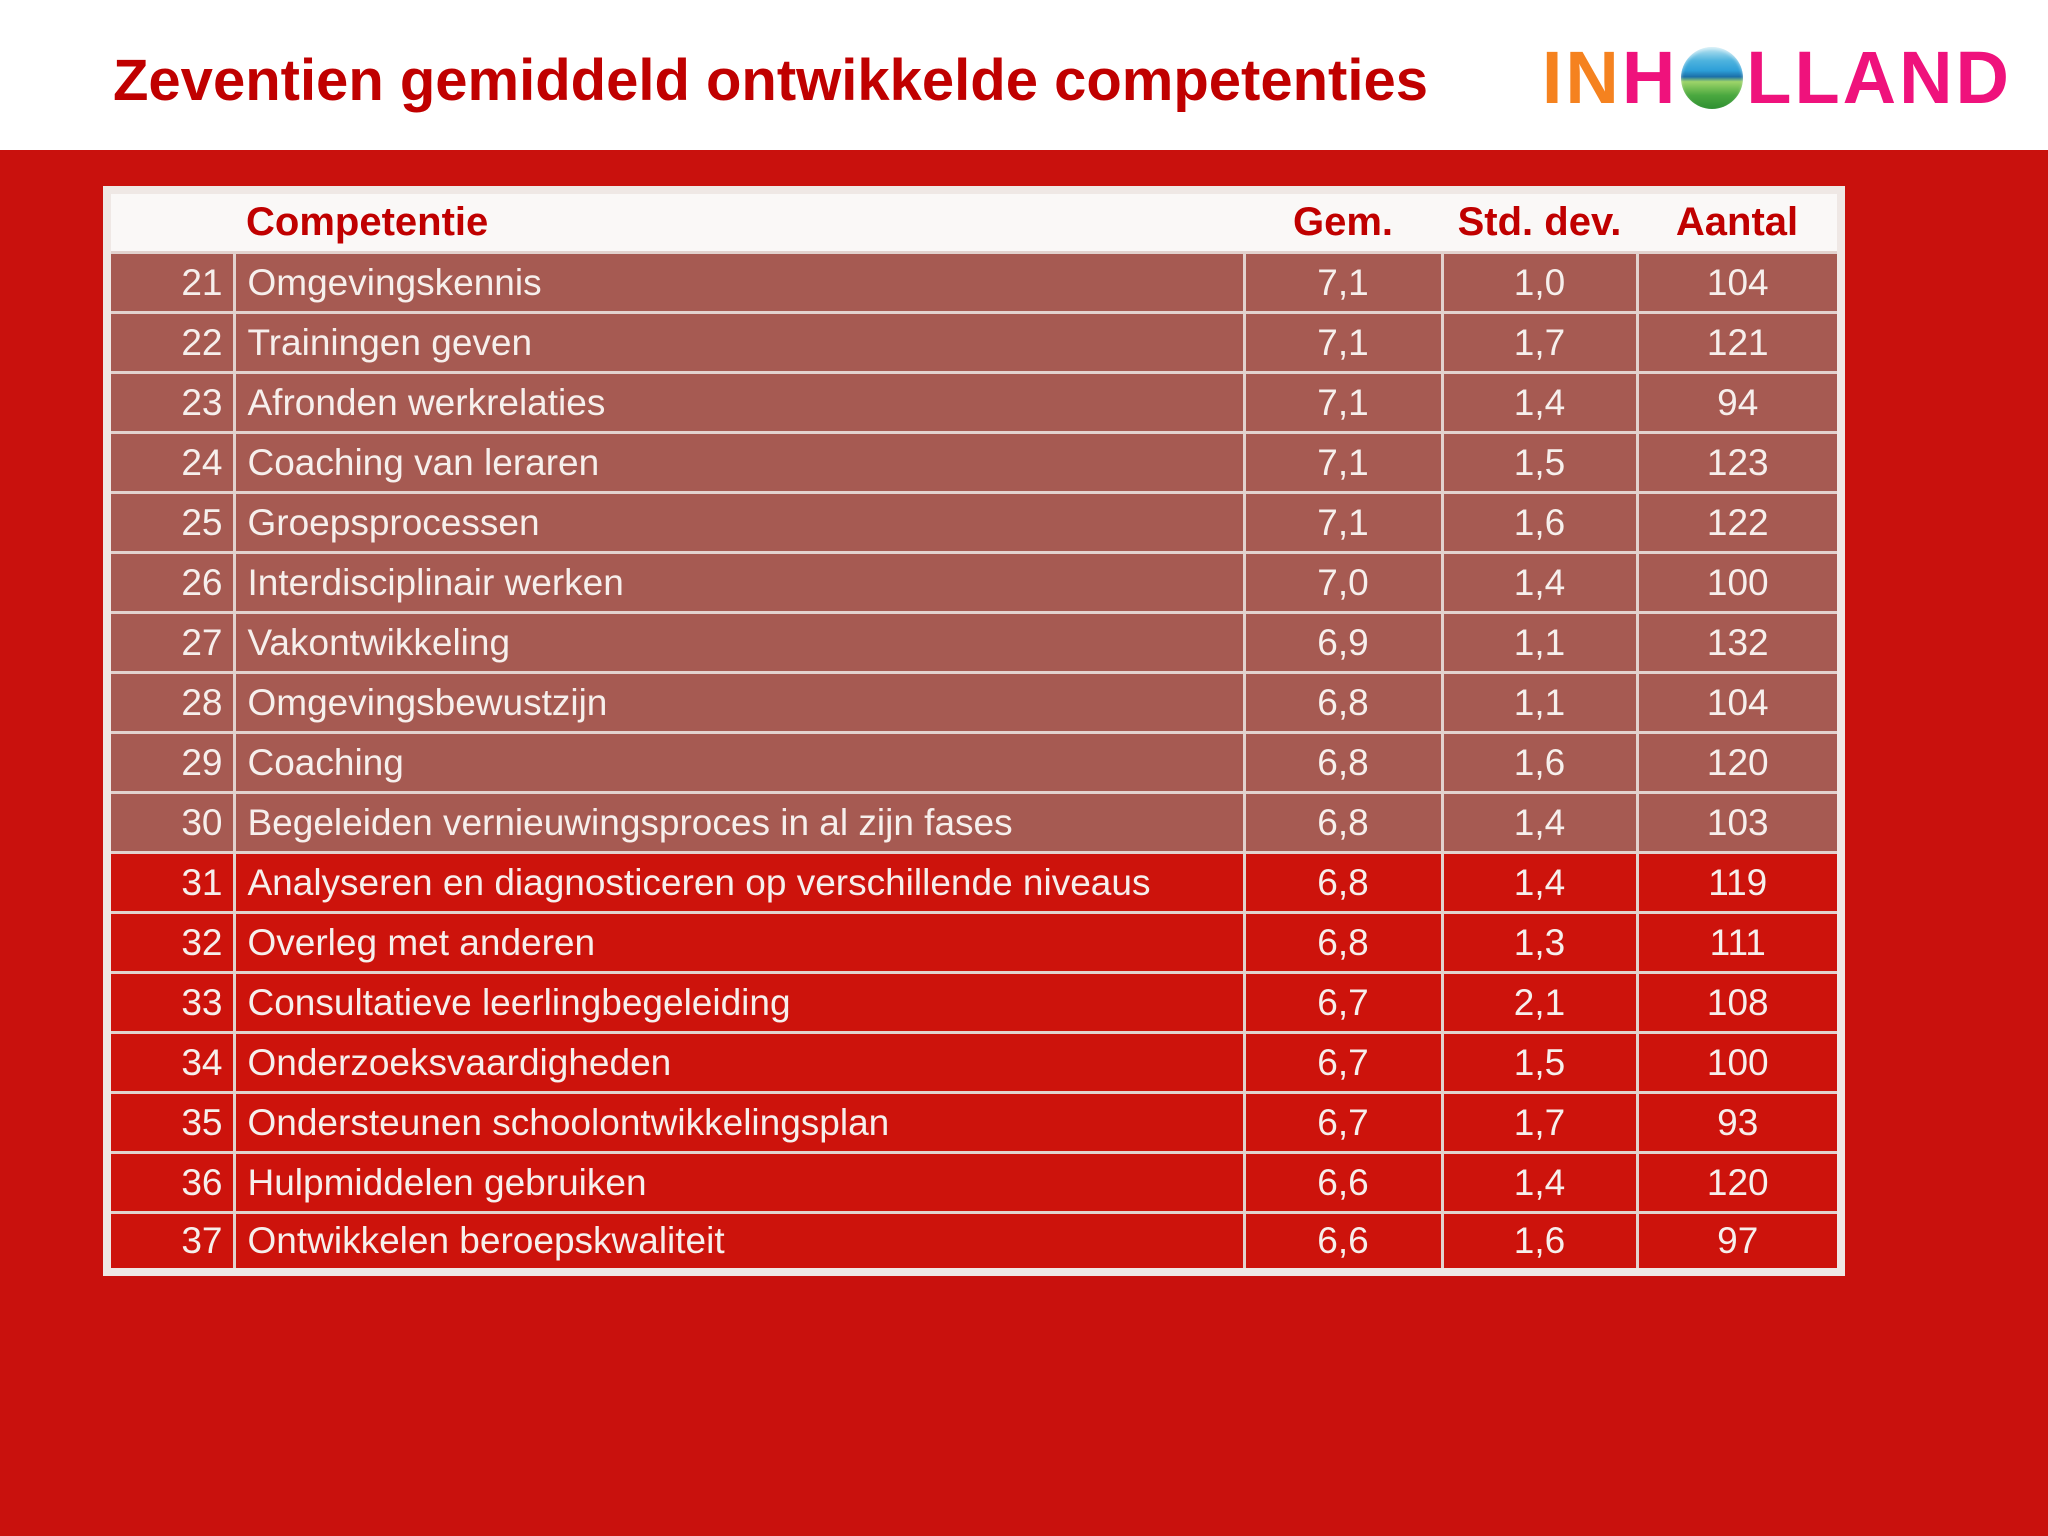  Describe the element at coordinates (170, 822) in the screenshot. I see `row-number: 30` at that location.